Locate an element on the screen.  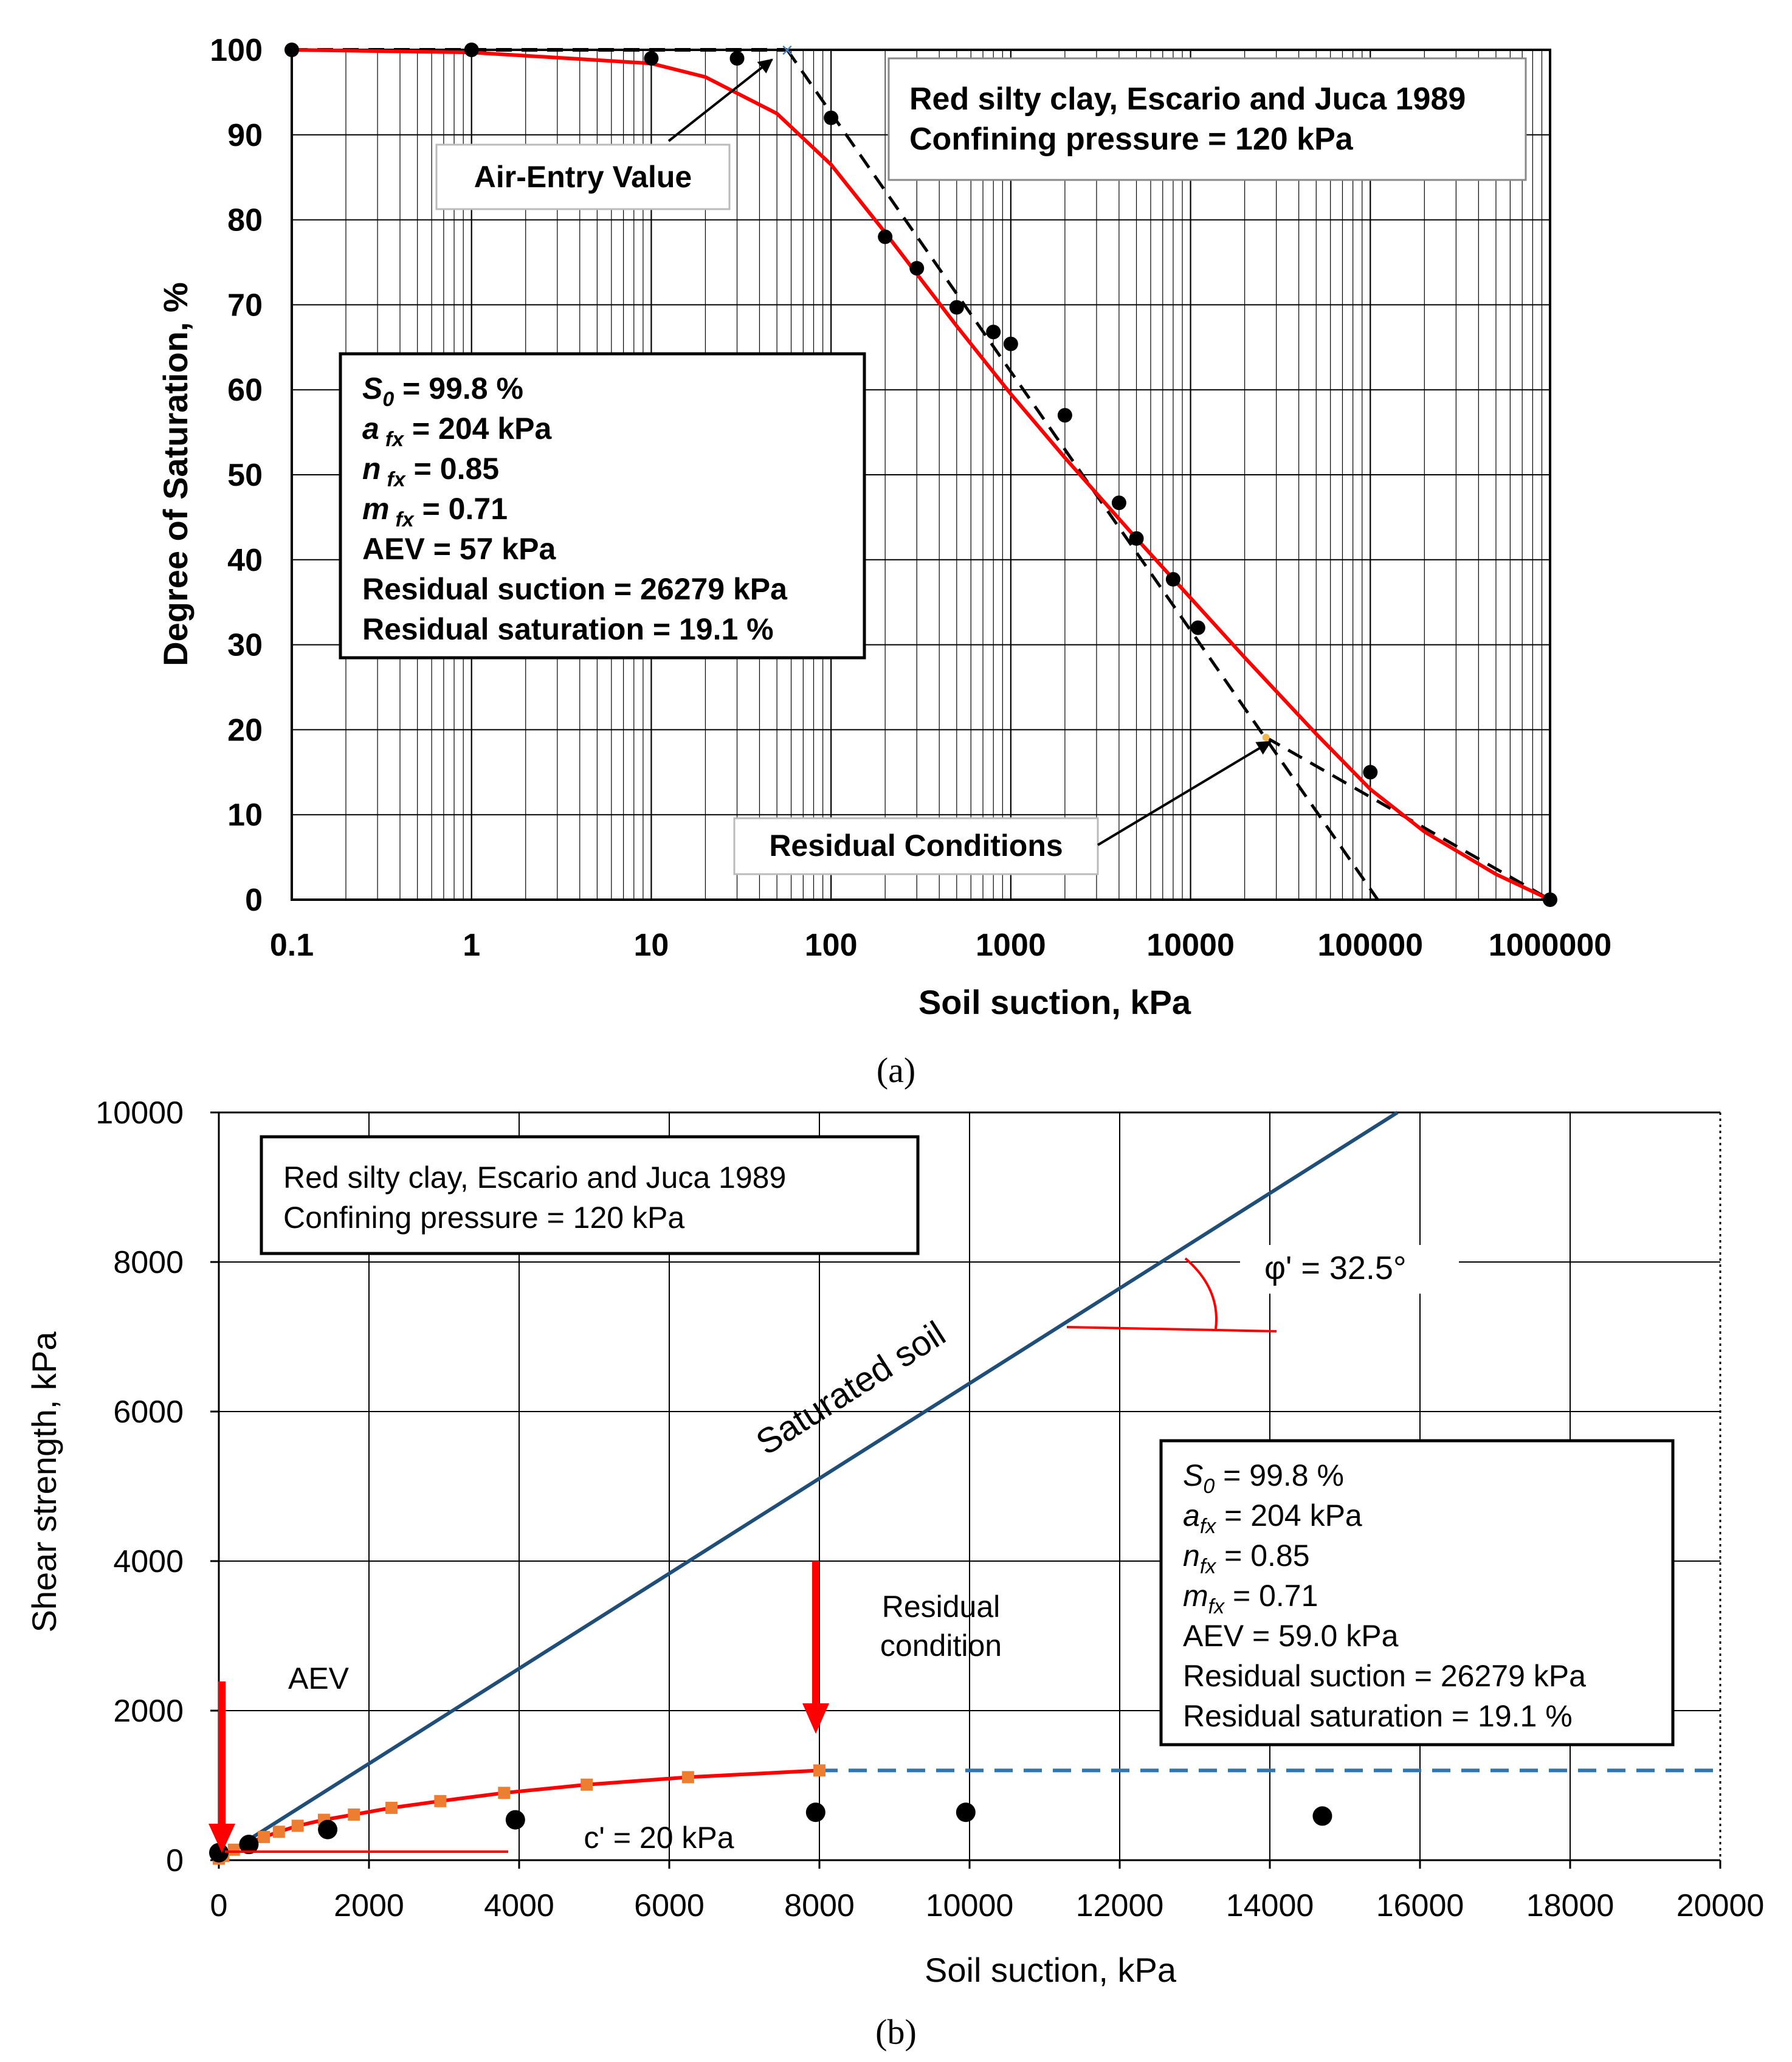
y-tick-label-a: 40 is located at coordinates (245, 561).